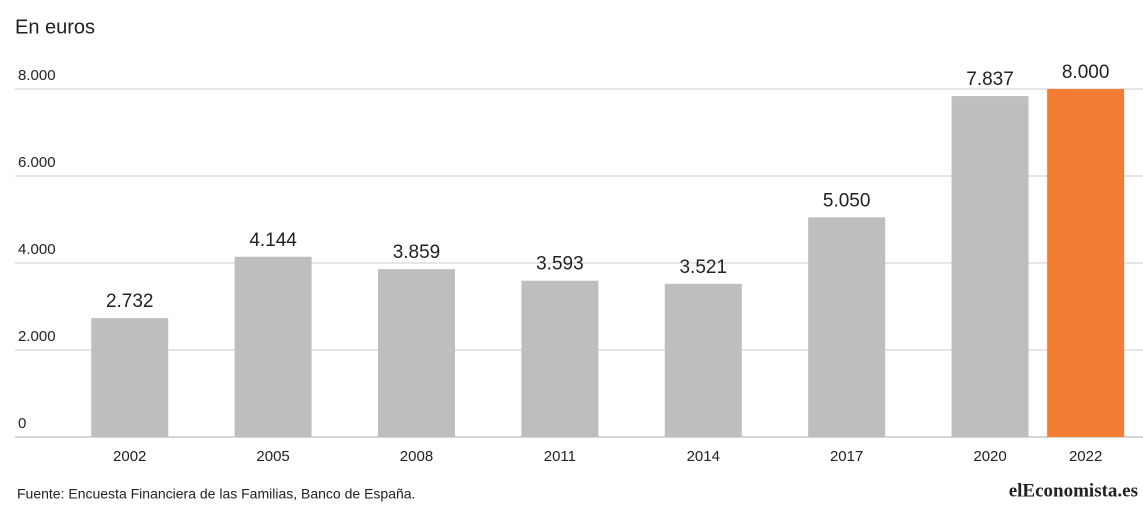  Describe the element at coordinates (130, 301) in the screenshot. I see `value-label: 2.732` at that location.